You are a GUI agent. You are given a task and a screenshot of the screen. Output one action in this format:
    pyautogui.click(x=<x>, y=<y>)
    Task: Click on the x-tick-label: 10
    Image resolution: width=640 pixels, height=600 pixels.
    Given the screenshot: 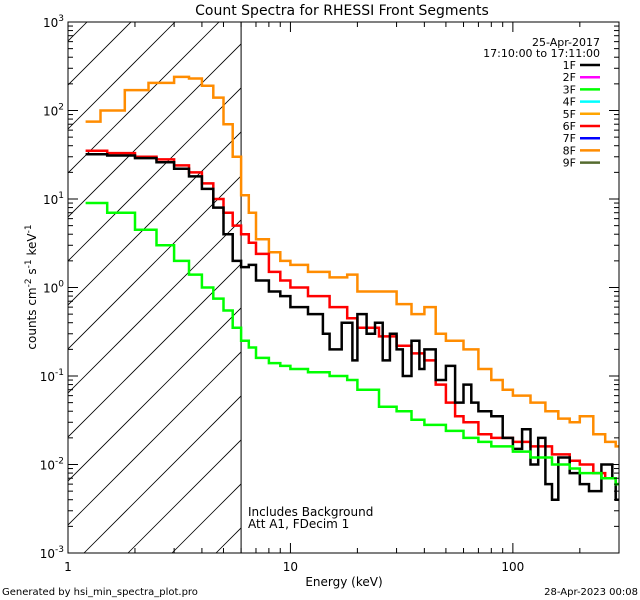 What is the action you would take?
    pyautogui.click(x=290, y=567)
    